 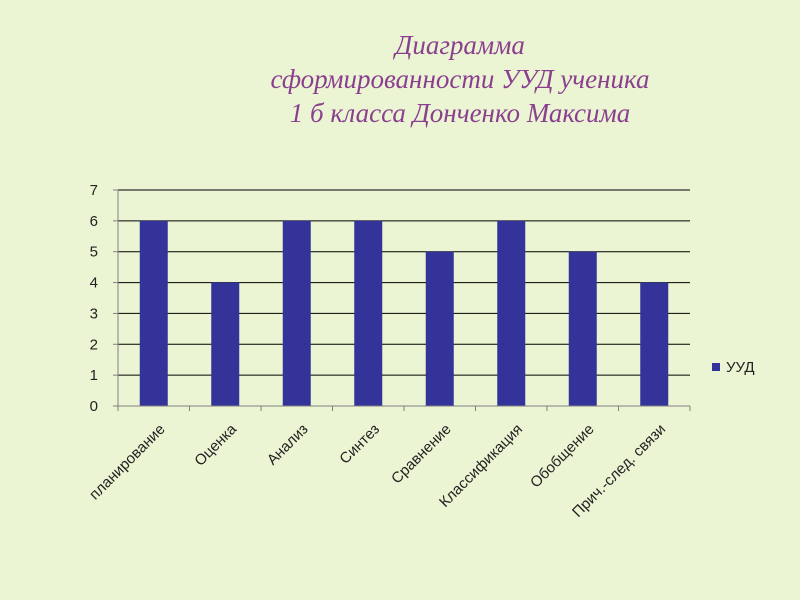 What do you see at coordinates (94, 283) in the screenshot?
I see `y-tick-label: 4` at bounding box center [94, 283].